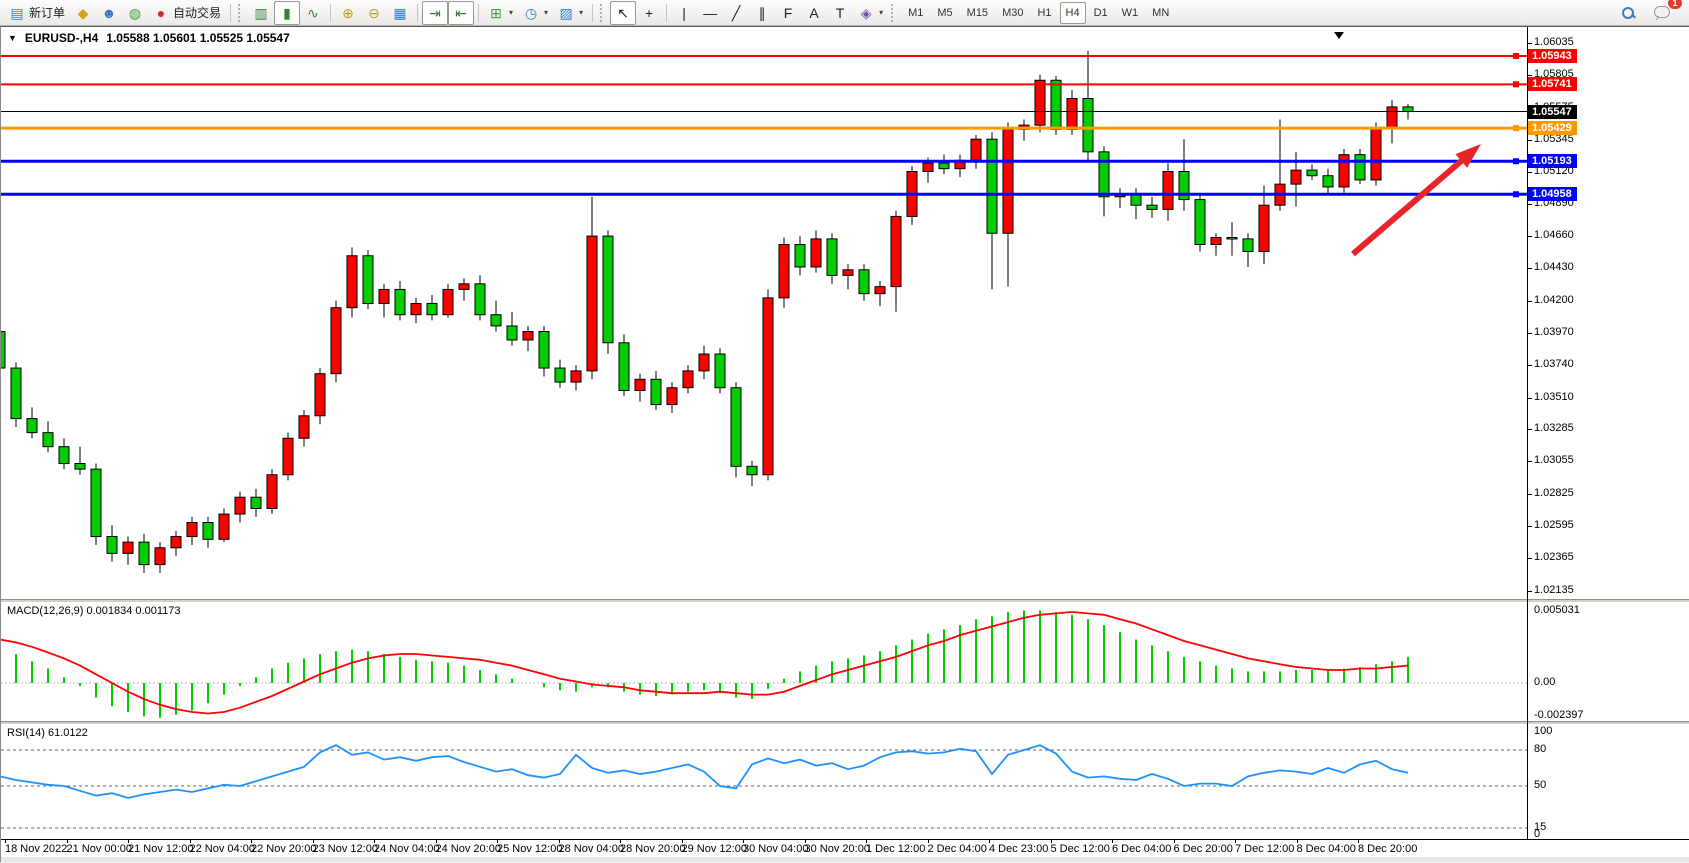  Describe the element at coordinates (261, 13) in the screenshot. I see `bar-chart-button: ▥` at that location.